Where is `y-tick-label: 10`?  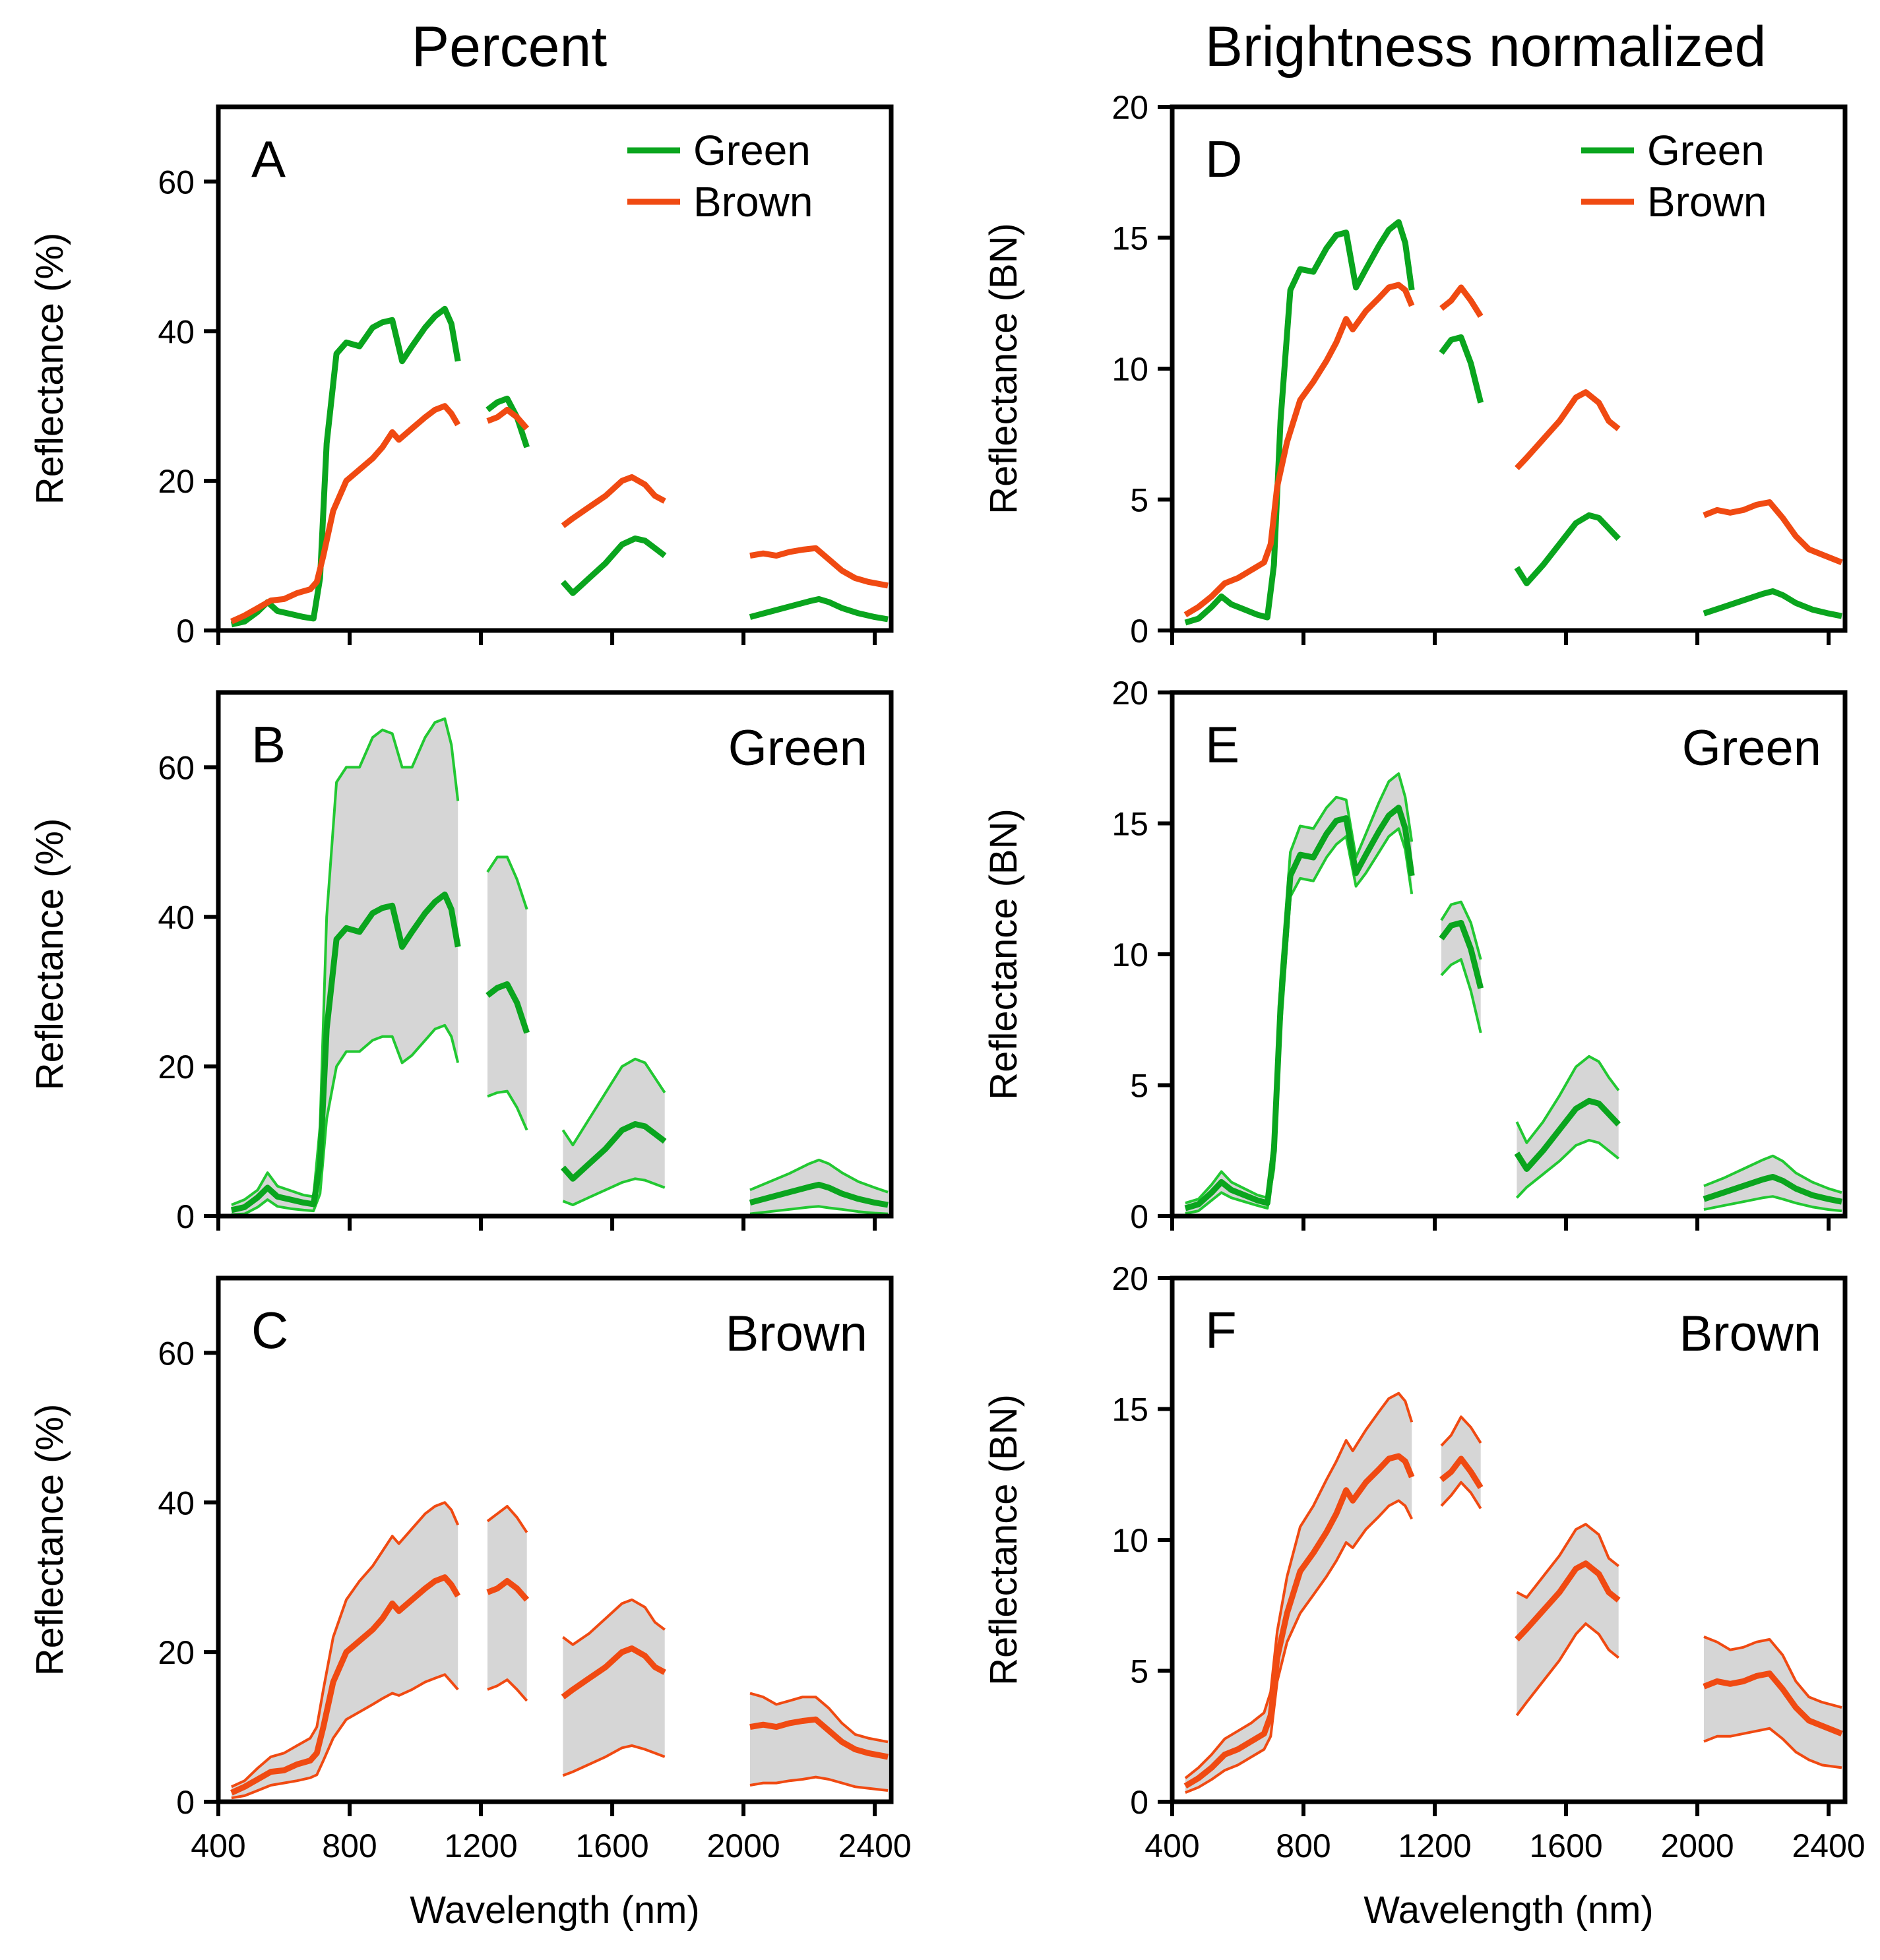
y-tick-label: 10 is located at coordinates (1130, 1540).